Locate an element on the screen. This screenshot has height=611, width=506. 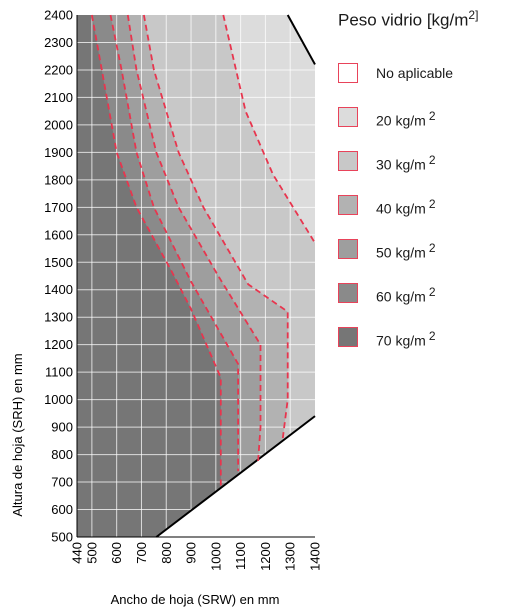
y-tick-label: 1500 is located at coordinates (58, 262).